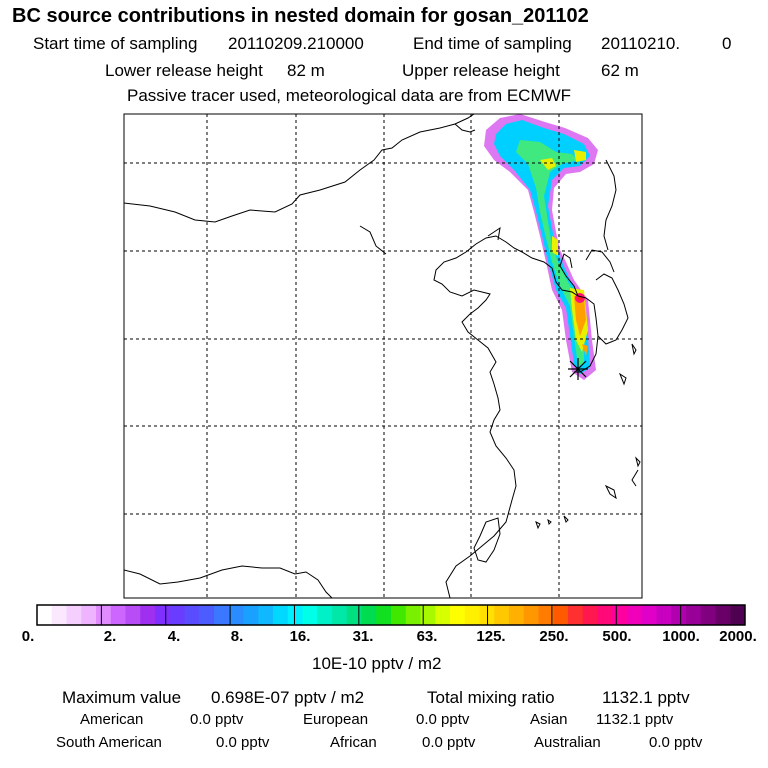 The image size is (768, 768). I want to click on lower-release-value: 82 m, so click(306, 70).